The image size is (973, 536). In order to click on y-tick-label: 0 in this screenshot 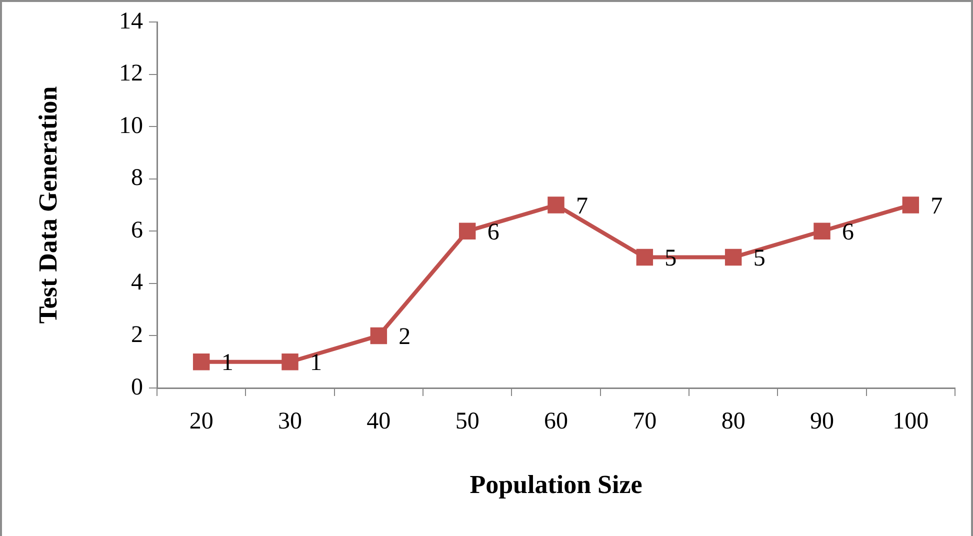, I will do `click(137, 387)`.